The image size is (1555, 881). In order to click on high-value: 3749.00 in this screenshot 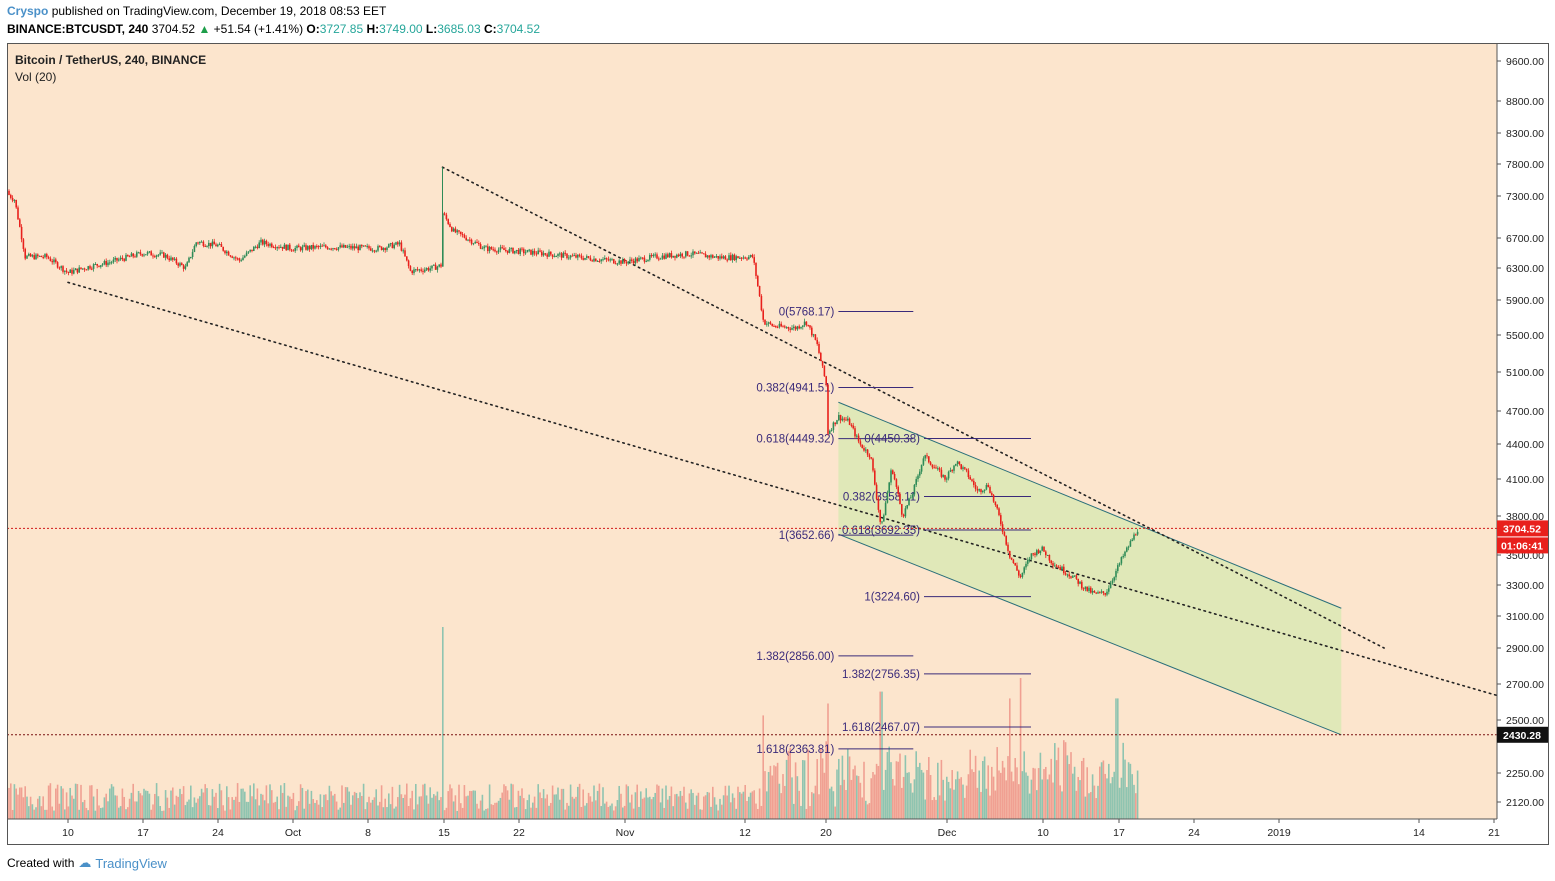, I will do `click(401, 29)`.